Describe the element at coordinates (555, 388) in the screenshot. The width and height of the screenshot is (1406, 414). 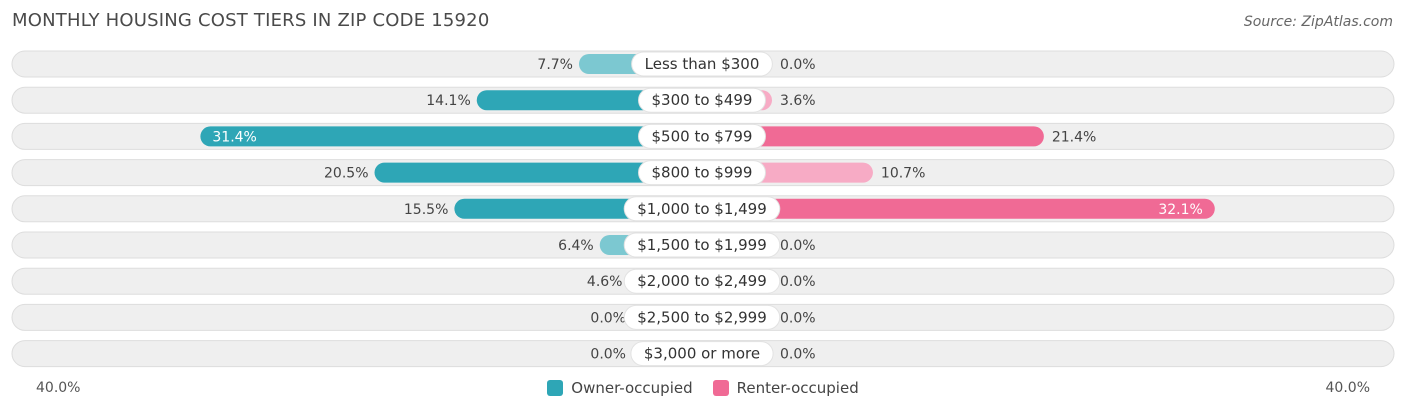
I see `owner-swatch` at that location.